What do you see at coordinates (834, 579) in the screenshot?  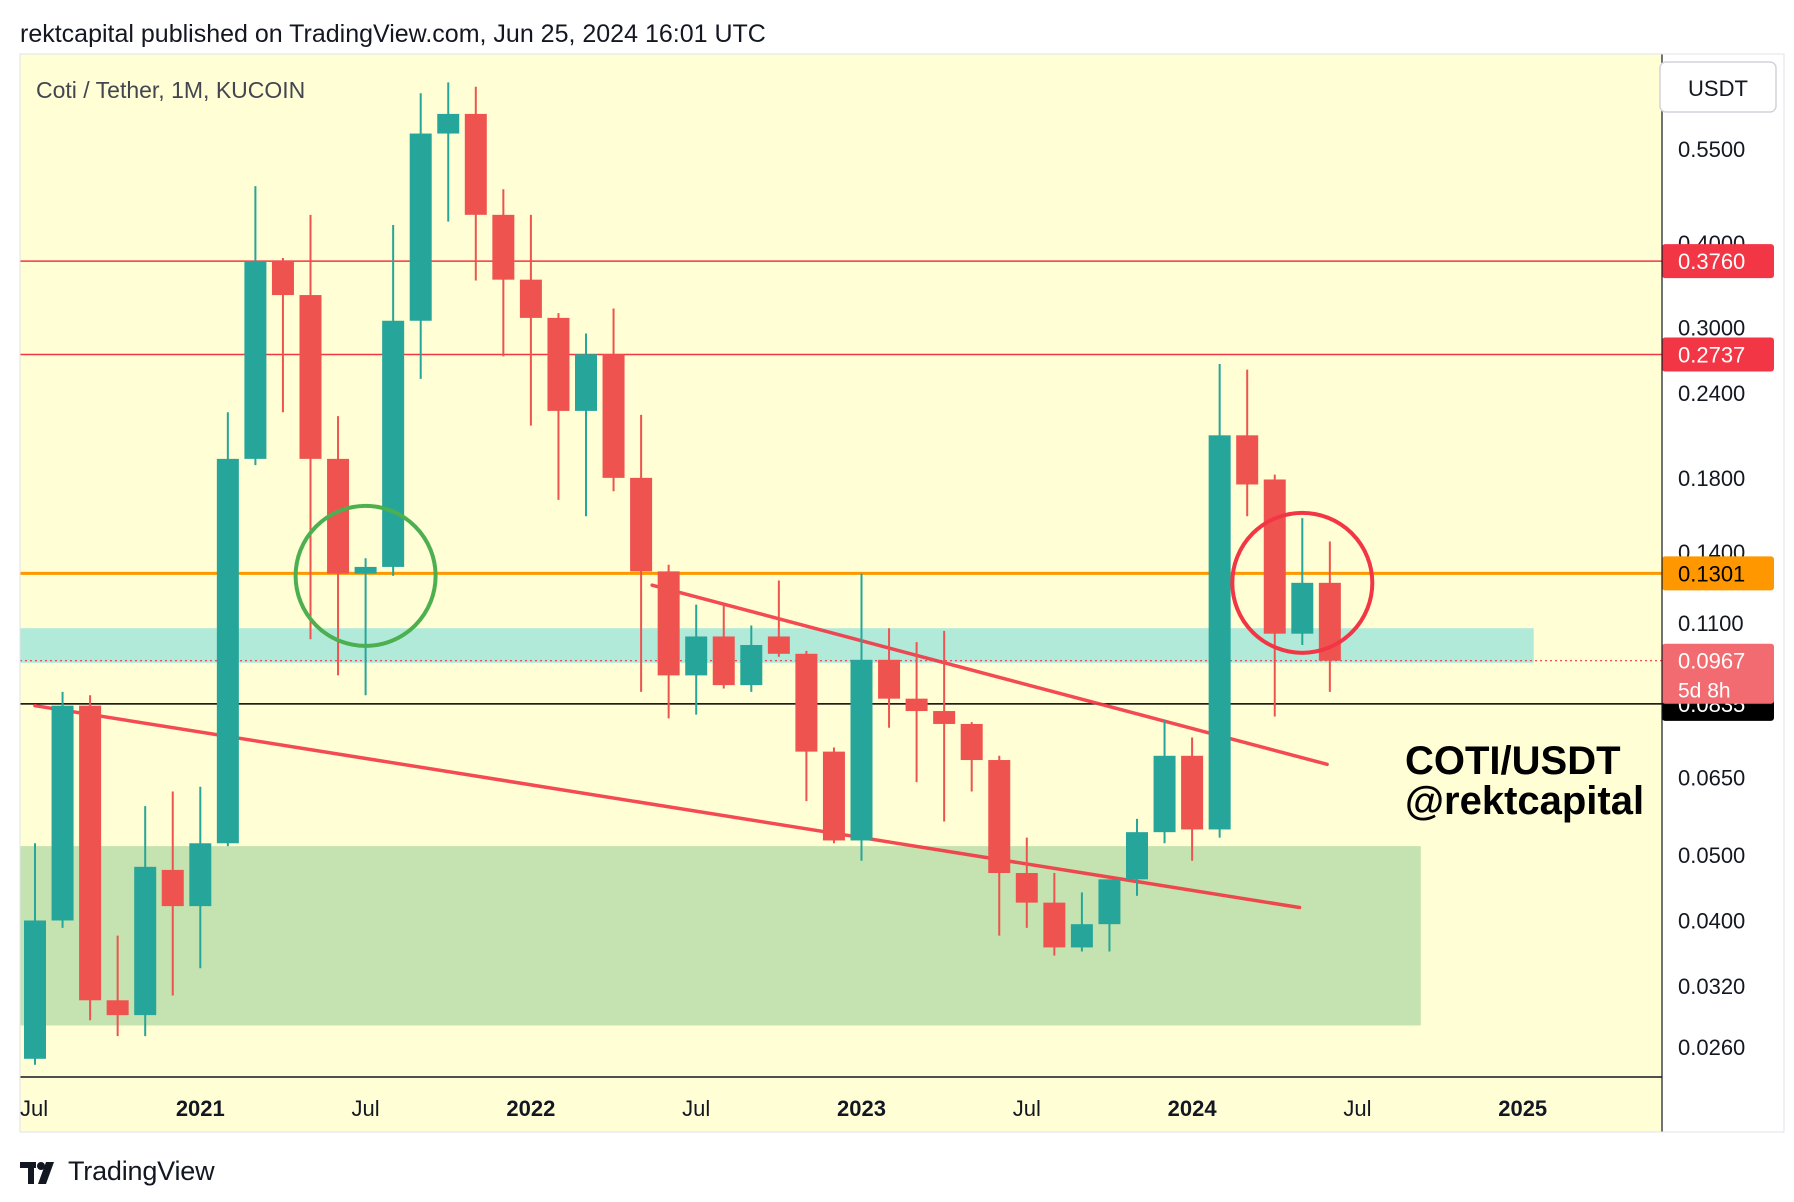 I see `circles-layer` at bounding box center [834, 579].